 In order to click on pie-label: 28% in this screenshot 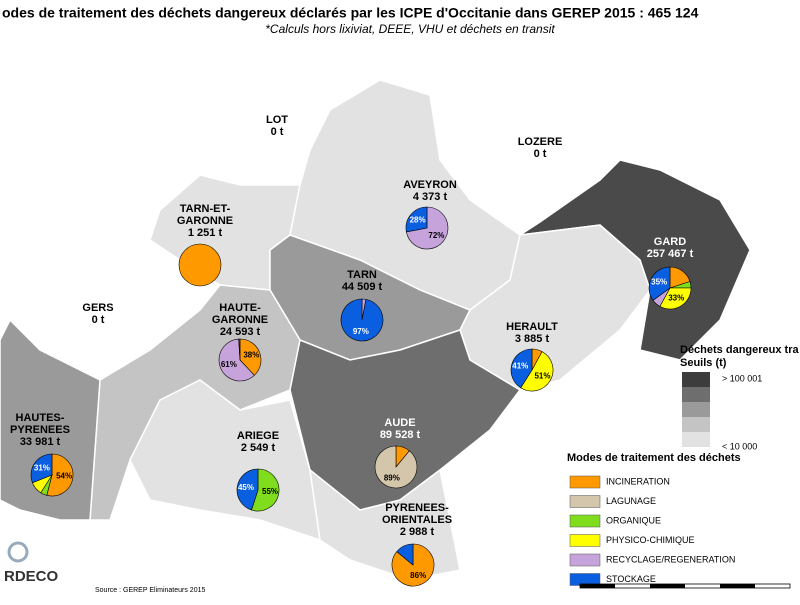, I will do `click(418, 219)`.